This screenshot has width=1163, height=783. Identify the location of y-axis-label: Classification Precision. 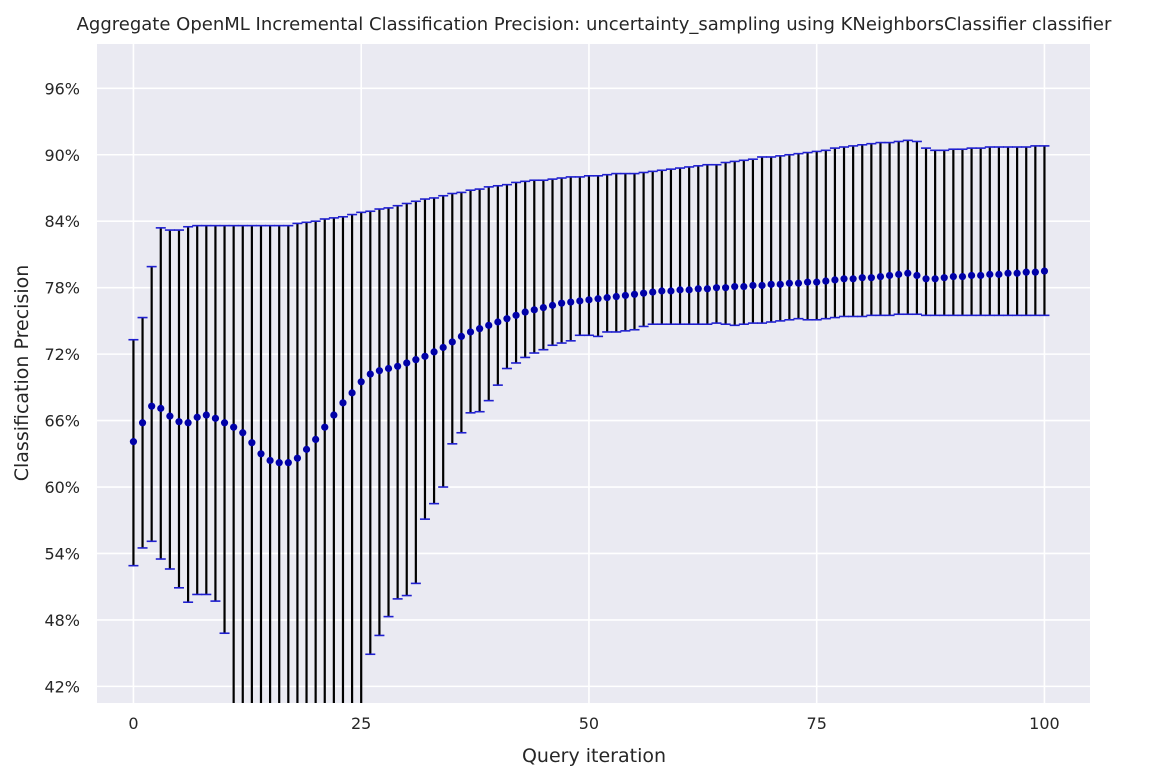
(22, 373).